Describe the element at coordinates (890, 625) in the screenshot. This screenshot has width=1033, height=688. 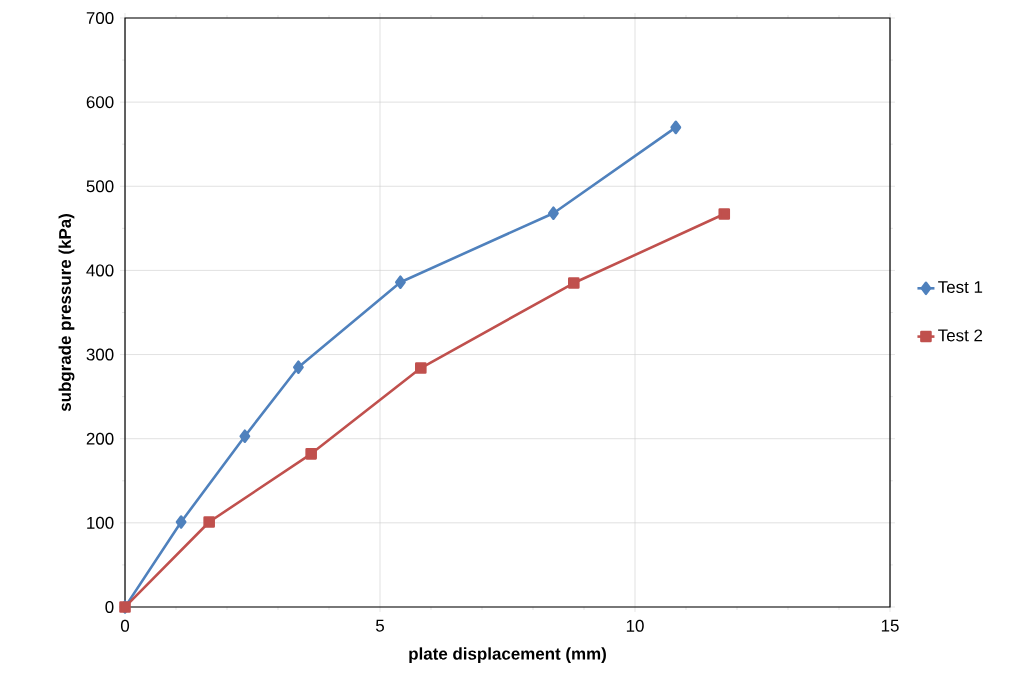
I see `x-tick-label: 15` at that location.